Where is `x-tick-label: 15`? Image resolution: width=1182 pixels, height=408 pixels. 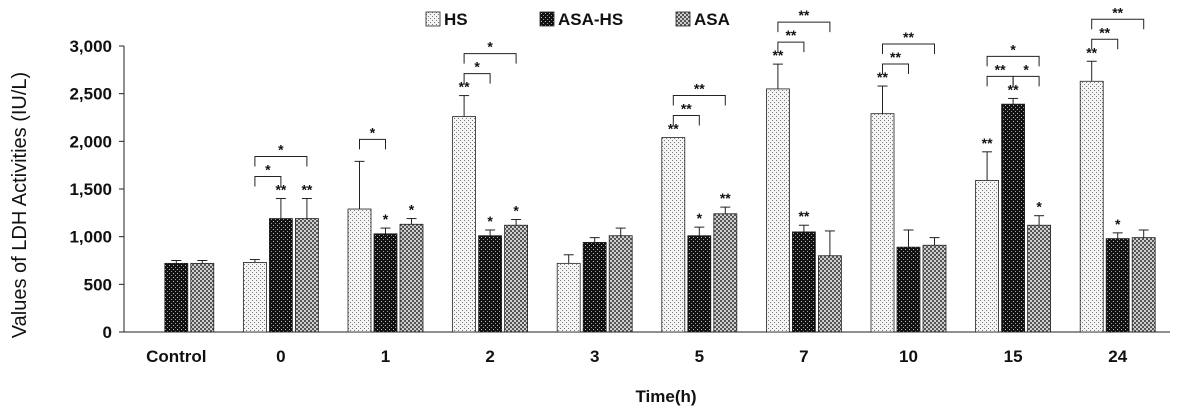 x-tick-label: 15 is located at coordinates (1013, 356).